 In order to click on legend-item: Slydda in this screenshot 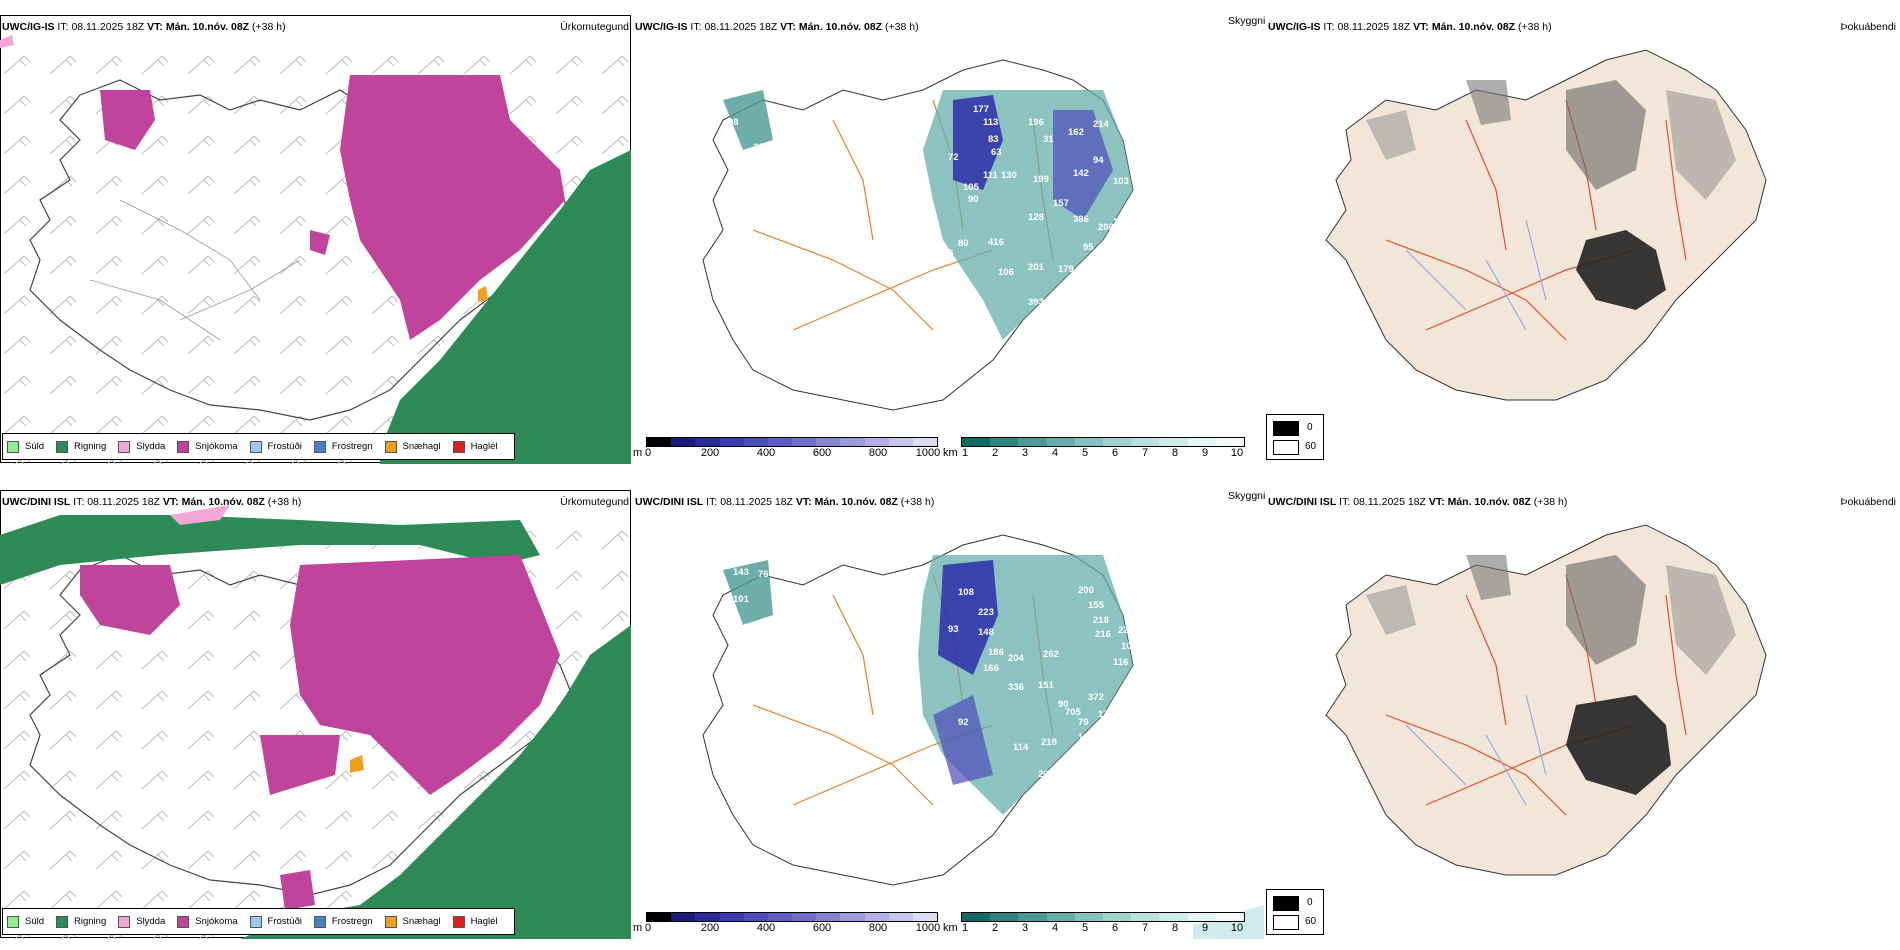, I will do `click(141, 921)`.